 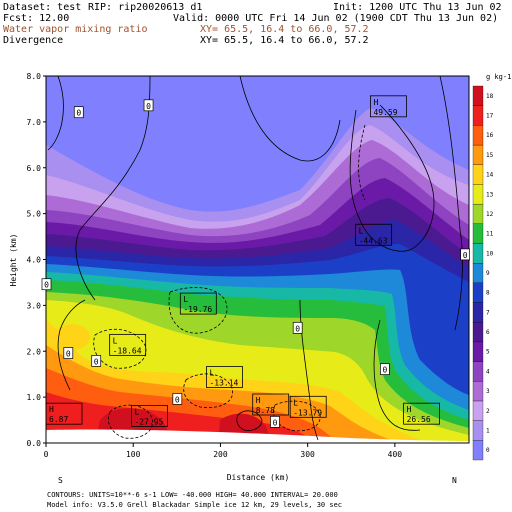 I want to click on extremum-value: -27.95, so click(x=148, y=421).